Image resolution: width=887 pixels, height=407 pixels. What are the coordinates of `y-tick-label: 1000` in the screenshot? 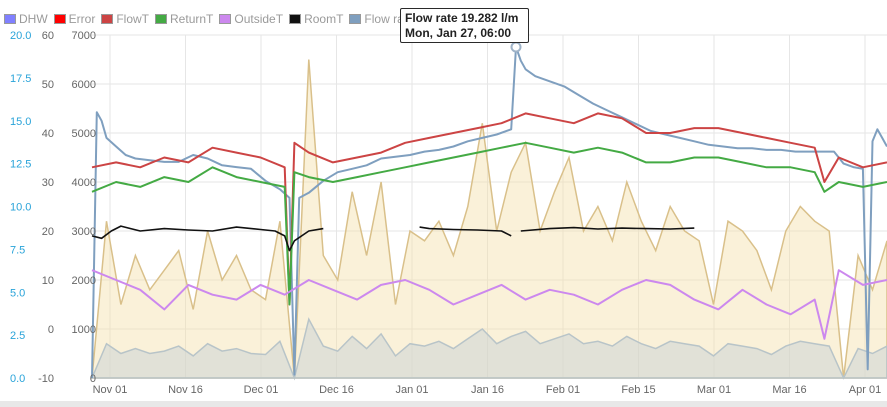 It's located at (84, 330).